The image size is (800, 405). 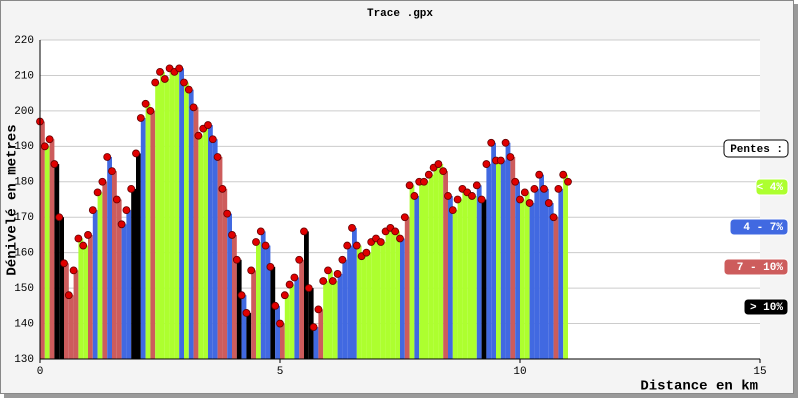 What do you see at coordinates (24, 254) in the screenshot?
I see `y-tick-label: 160` at bounding box center [24, 254].